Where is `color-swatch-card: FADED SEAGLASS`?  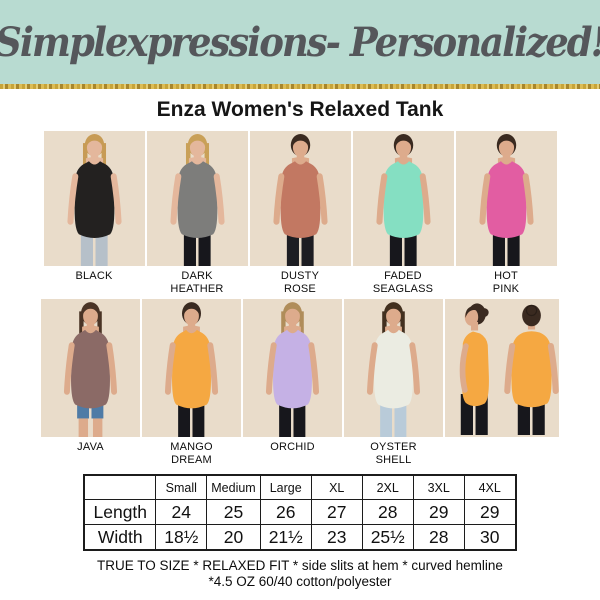
color-swatch-card: FADED SEAGLASS is located at coordinates (403, 214).